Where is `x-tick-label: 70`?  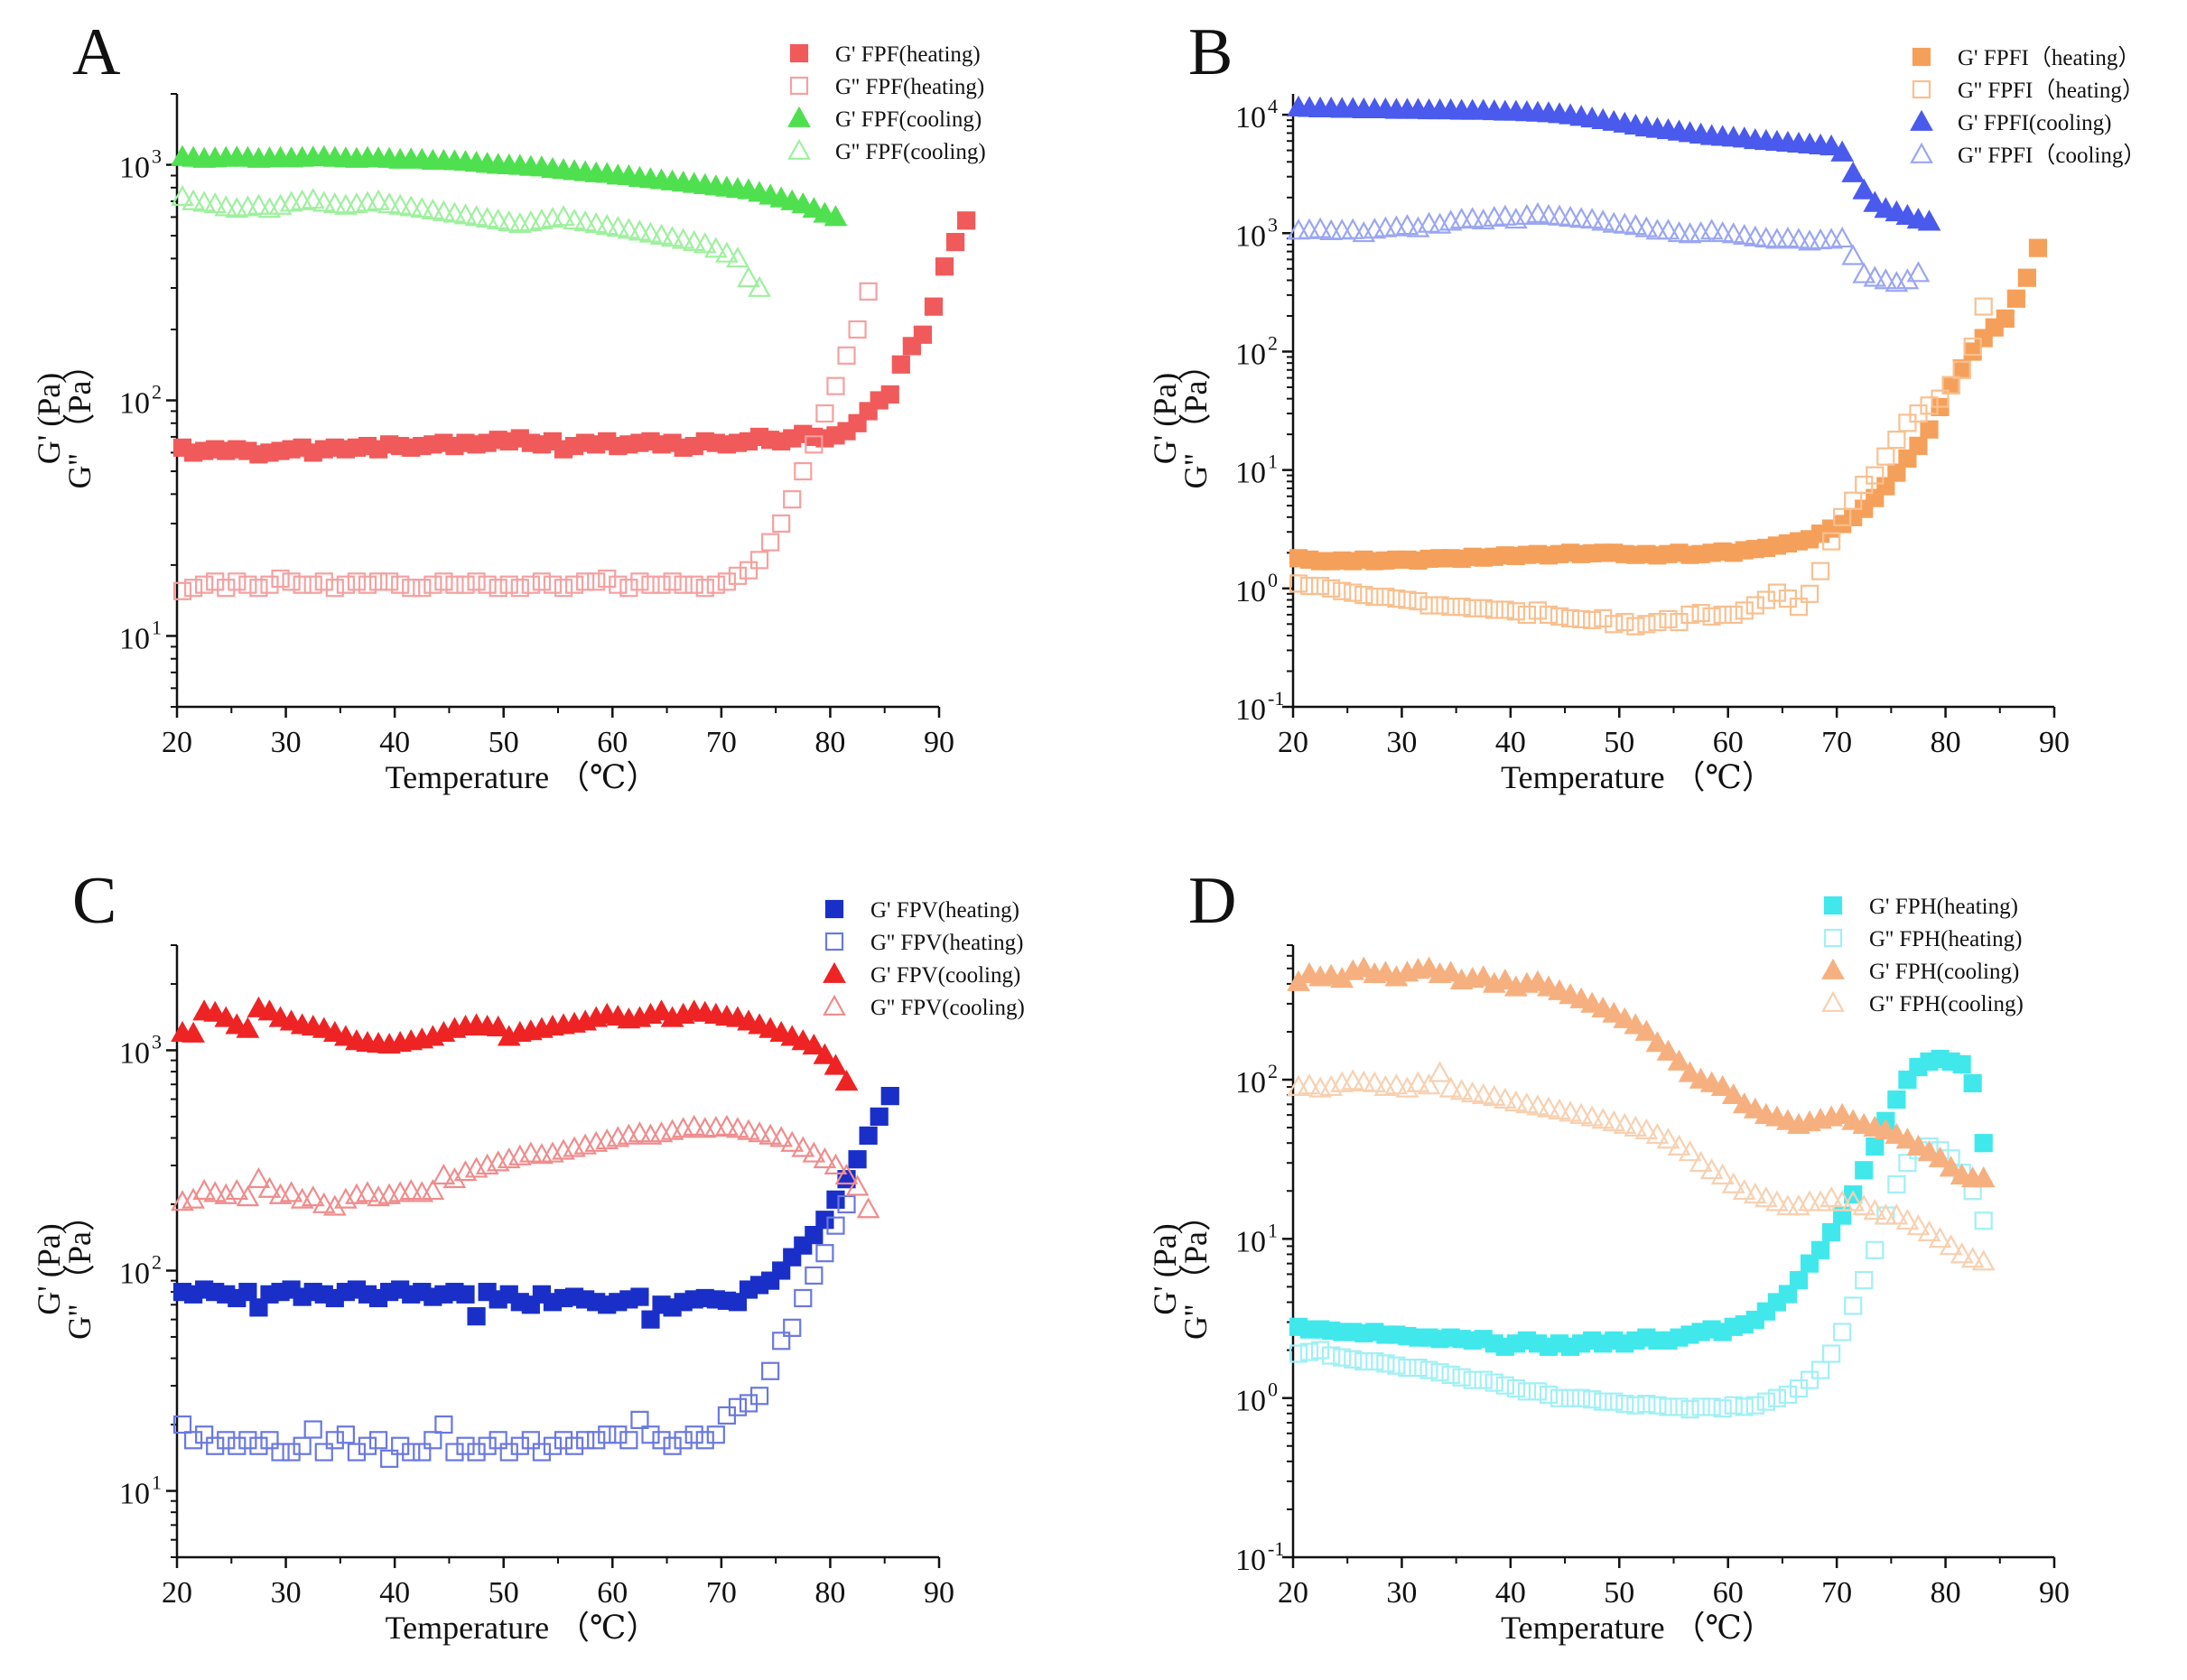 x-tick-label: 70 is located at coordinates (1837, 742).